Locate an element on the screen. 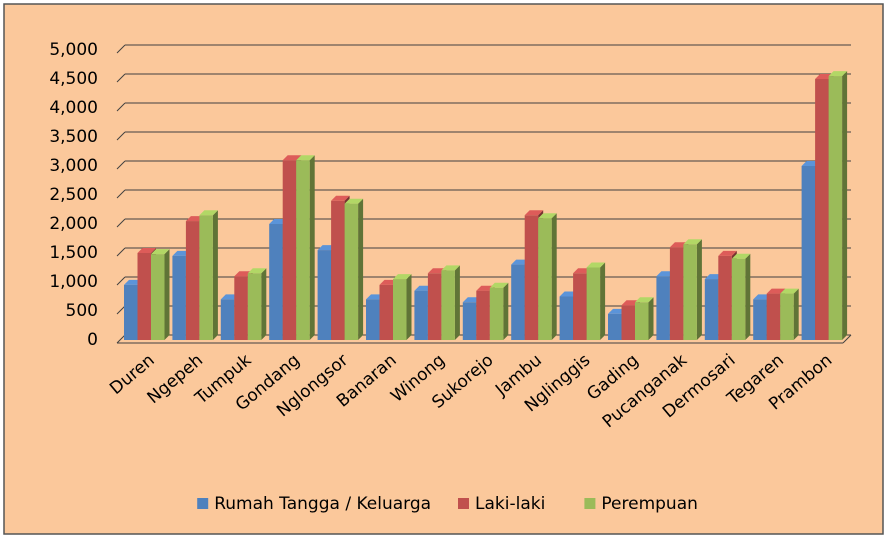 The image size is (888, 543). y-tick-label: 1,500 is located at coordinates (73, 253).